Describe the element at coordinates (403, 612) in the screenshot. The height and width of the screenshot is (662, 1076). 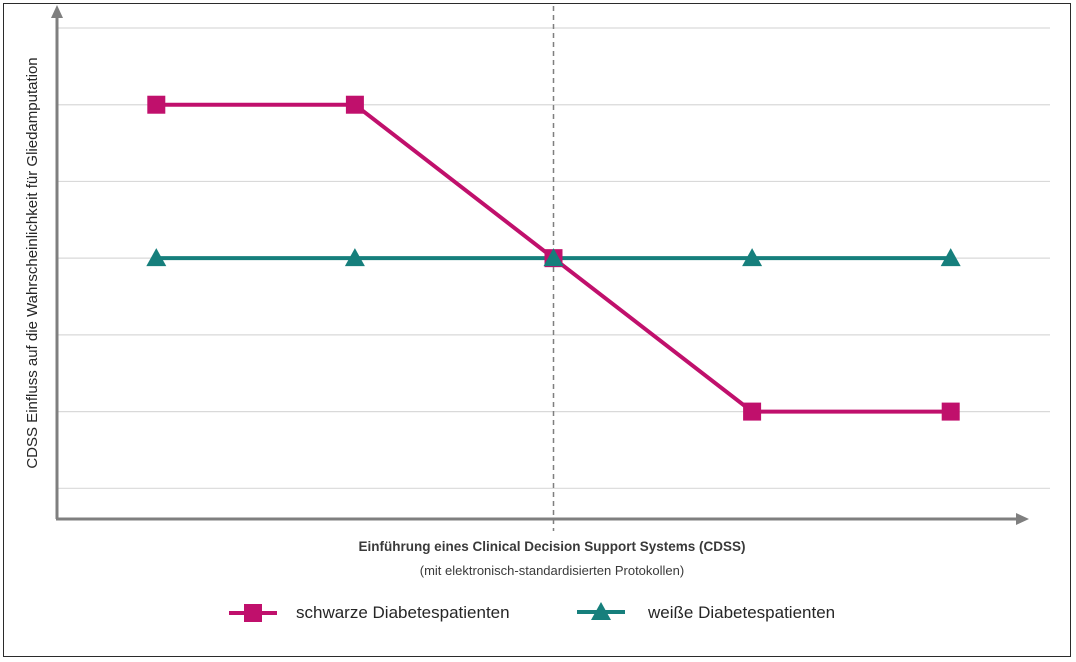
I see `legend-label-black-patients: schwarze Diabetespatienten` at that location.